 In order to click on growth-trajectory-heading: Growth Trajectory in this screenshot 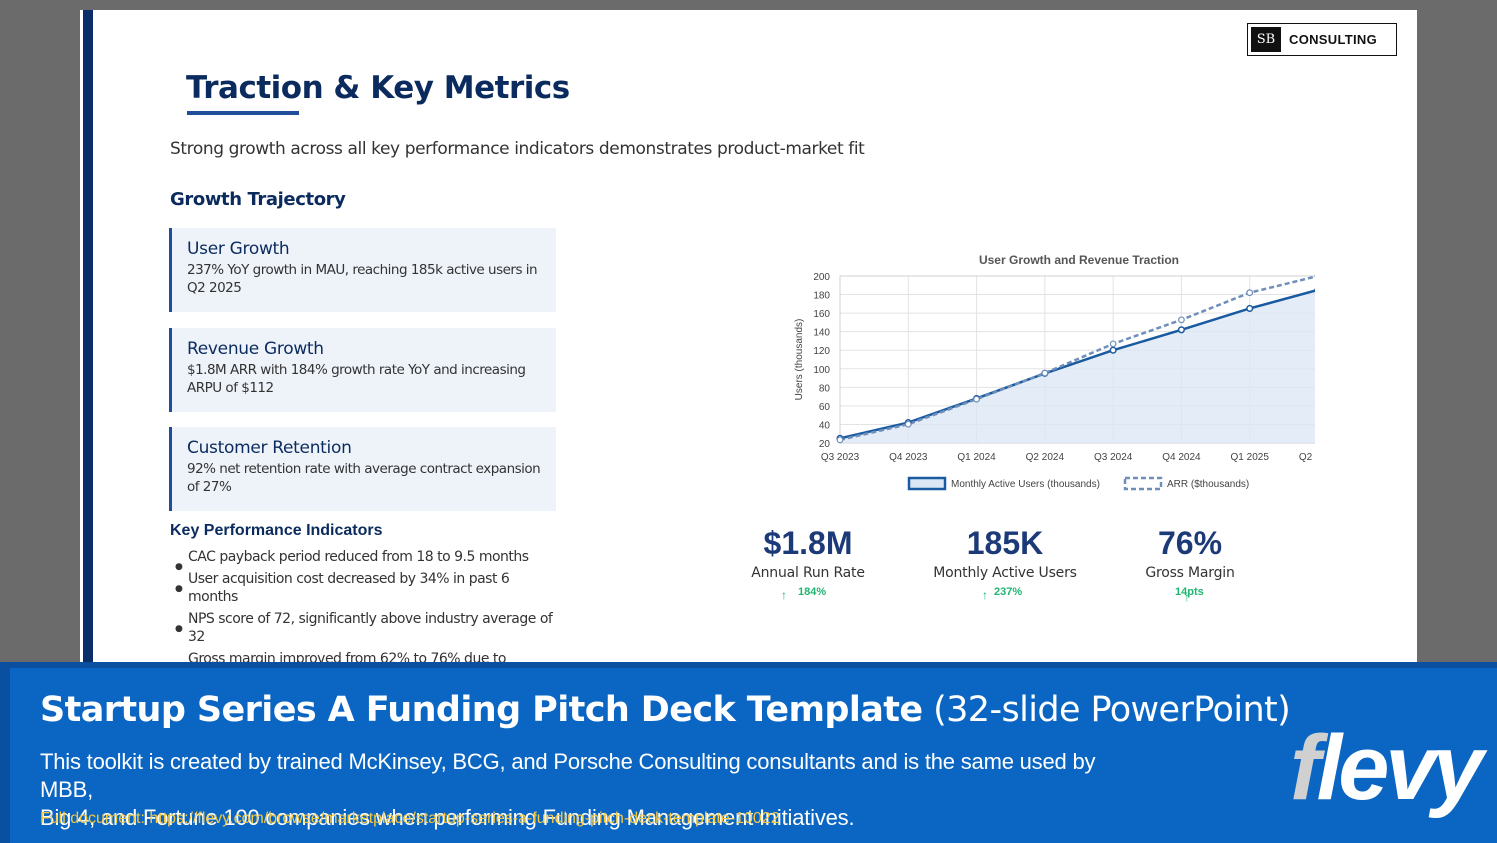, I will do `click(258, 199)`.